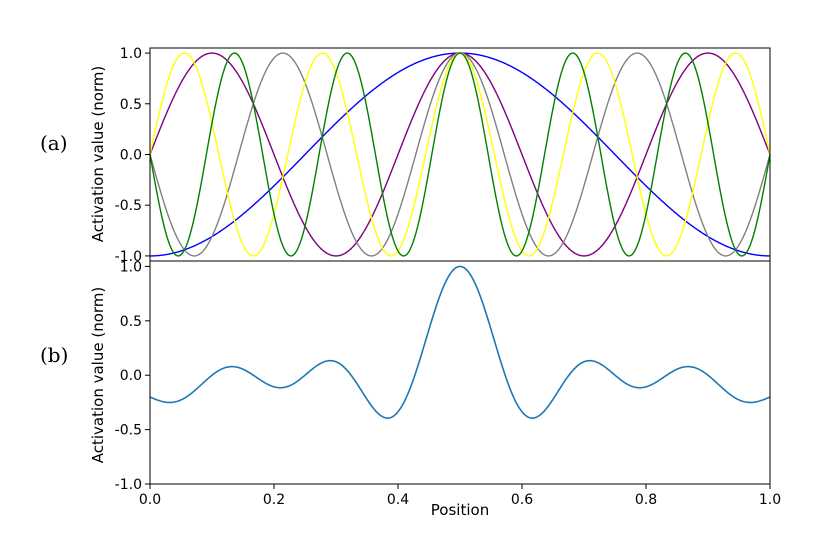 This screenshot has height=551, width=831. What do you see at coordinates (128, 431) in the screenshot?
I see `panel-b-y-tick-label: -0.5` at bounding box center [128, 431].